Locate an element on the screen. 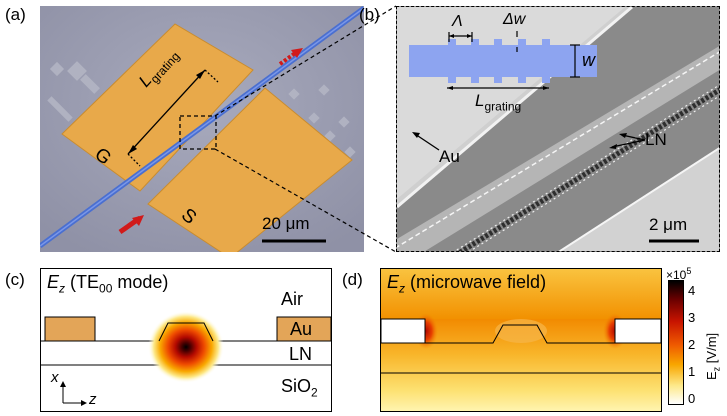 This screenshot has width=727, height=416. axis-x-label: x is located at coordinates (55, 377).